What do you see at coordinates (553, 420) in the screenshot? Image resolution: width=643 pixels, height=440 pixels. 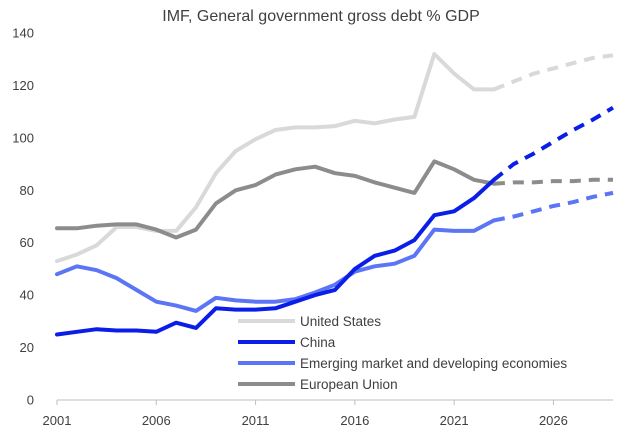 I see `x-tick-label: 2026` at bounding box center [553, 420].